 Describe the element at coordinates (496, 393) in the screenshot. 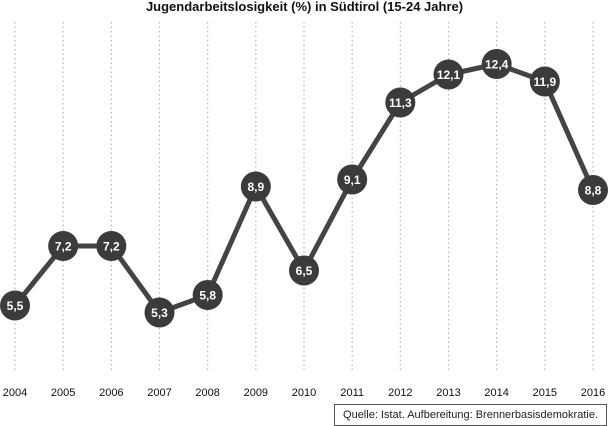

I see `x-tick-label: 2014` at that location.